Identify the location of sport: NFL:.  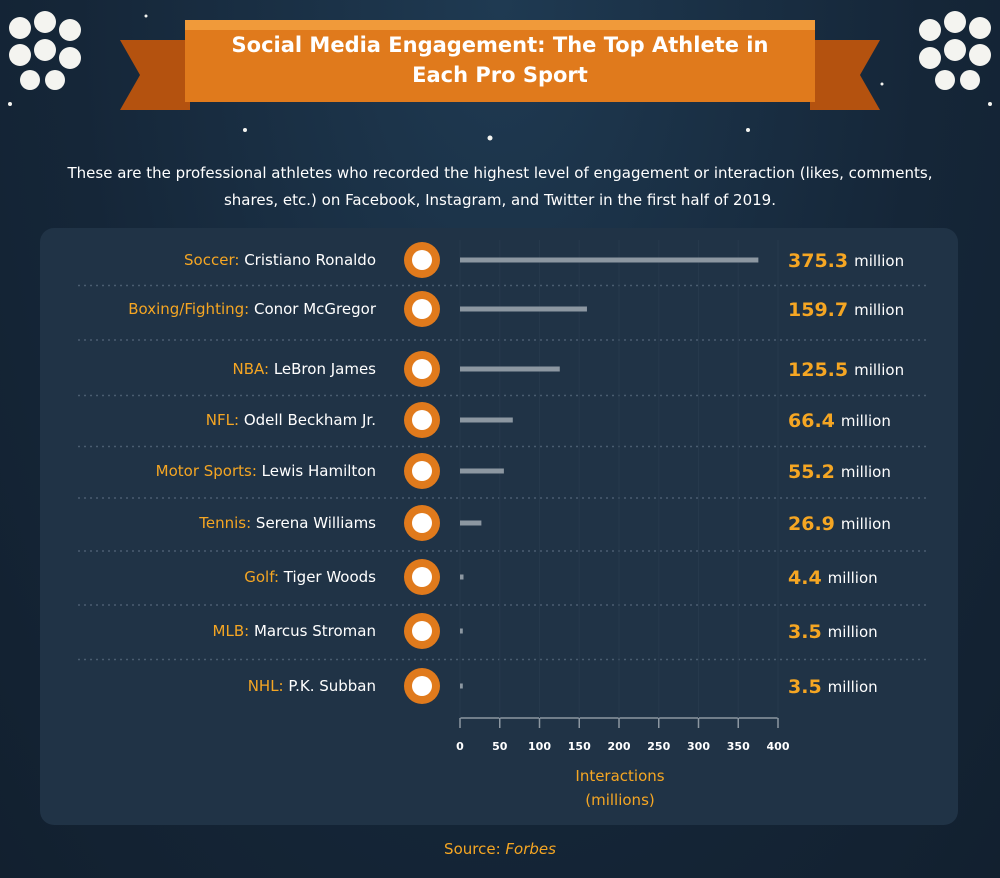
(222, 420).